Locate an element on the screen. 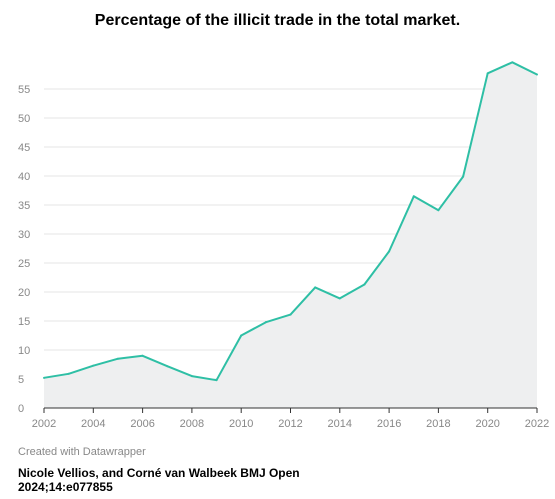 The image size is (555, 499). y-tick-label: 0 is located at coordinates (21, 409).